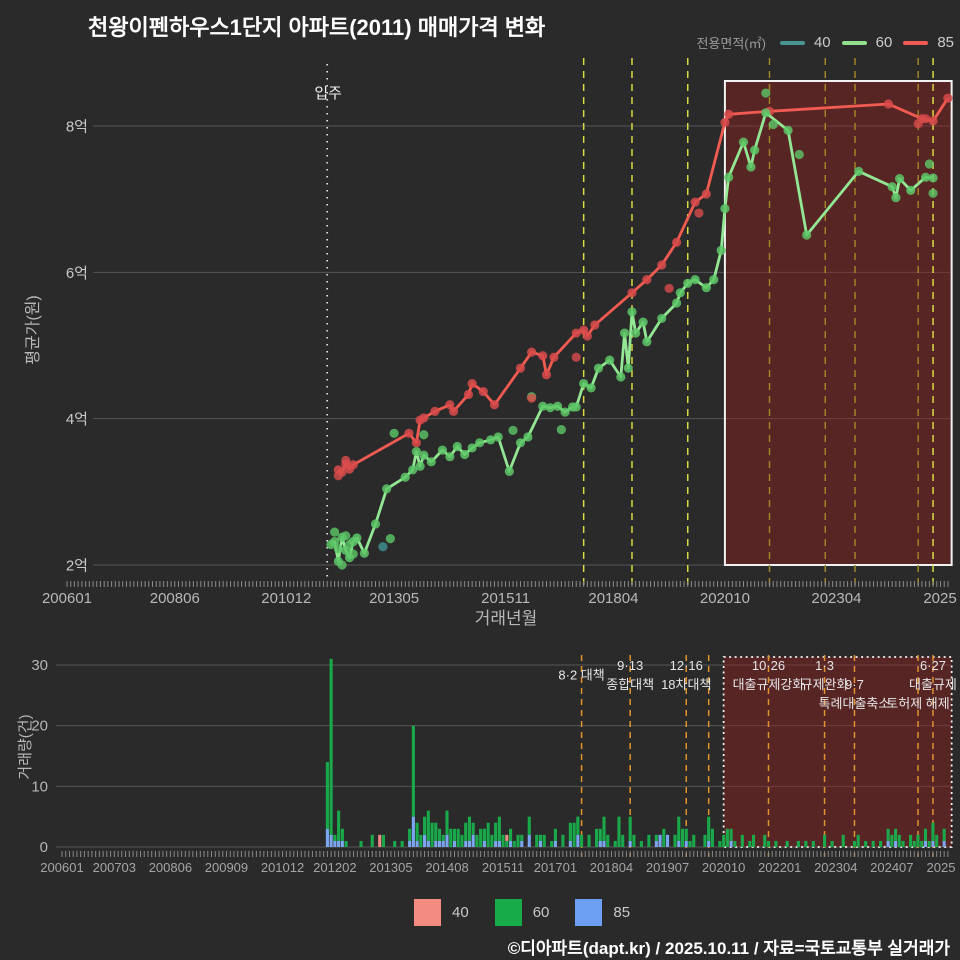  Describe the element at coordinates (825, 684) in the screenshot. I see `policy-annotation: 규제완화` at that location.